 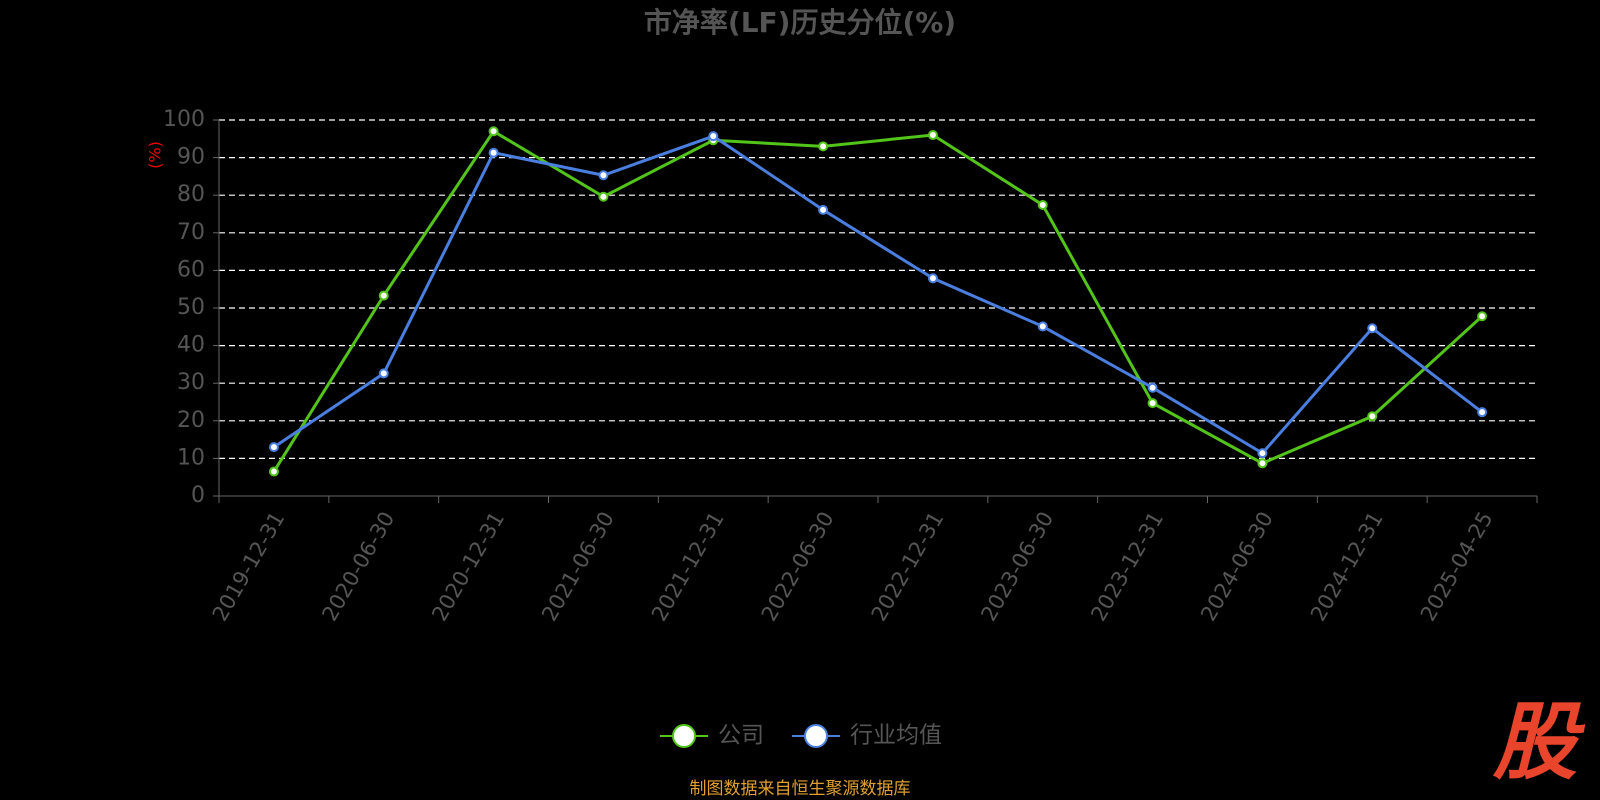 What do you see at coordinates (191, 232) in the screenshot?
I see `y-tick-label: 70` at bounding box center [191, 232].